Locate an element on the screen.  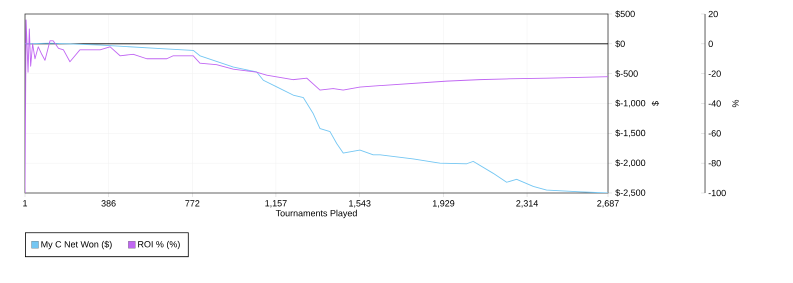
legend-label: My C Net Won ($) is located at coordinates (76, 245).